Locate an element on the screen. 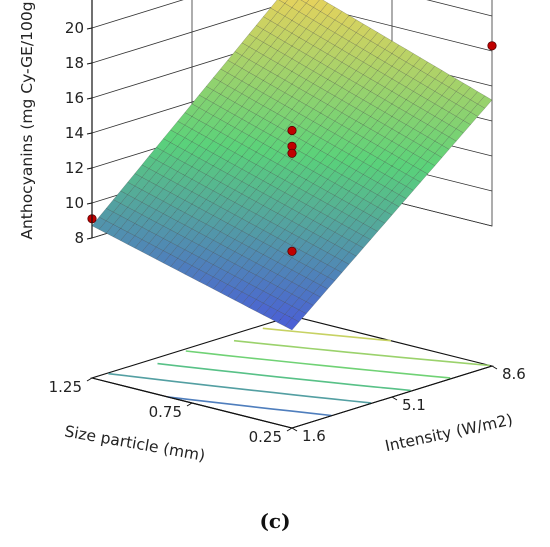 The height and width of the screenshot is (547, 550). z-axis-title: Anthocyanins (mg Cy-GE/100g) is located at coordinates (27, 120).